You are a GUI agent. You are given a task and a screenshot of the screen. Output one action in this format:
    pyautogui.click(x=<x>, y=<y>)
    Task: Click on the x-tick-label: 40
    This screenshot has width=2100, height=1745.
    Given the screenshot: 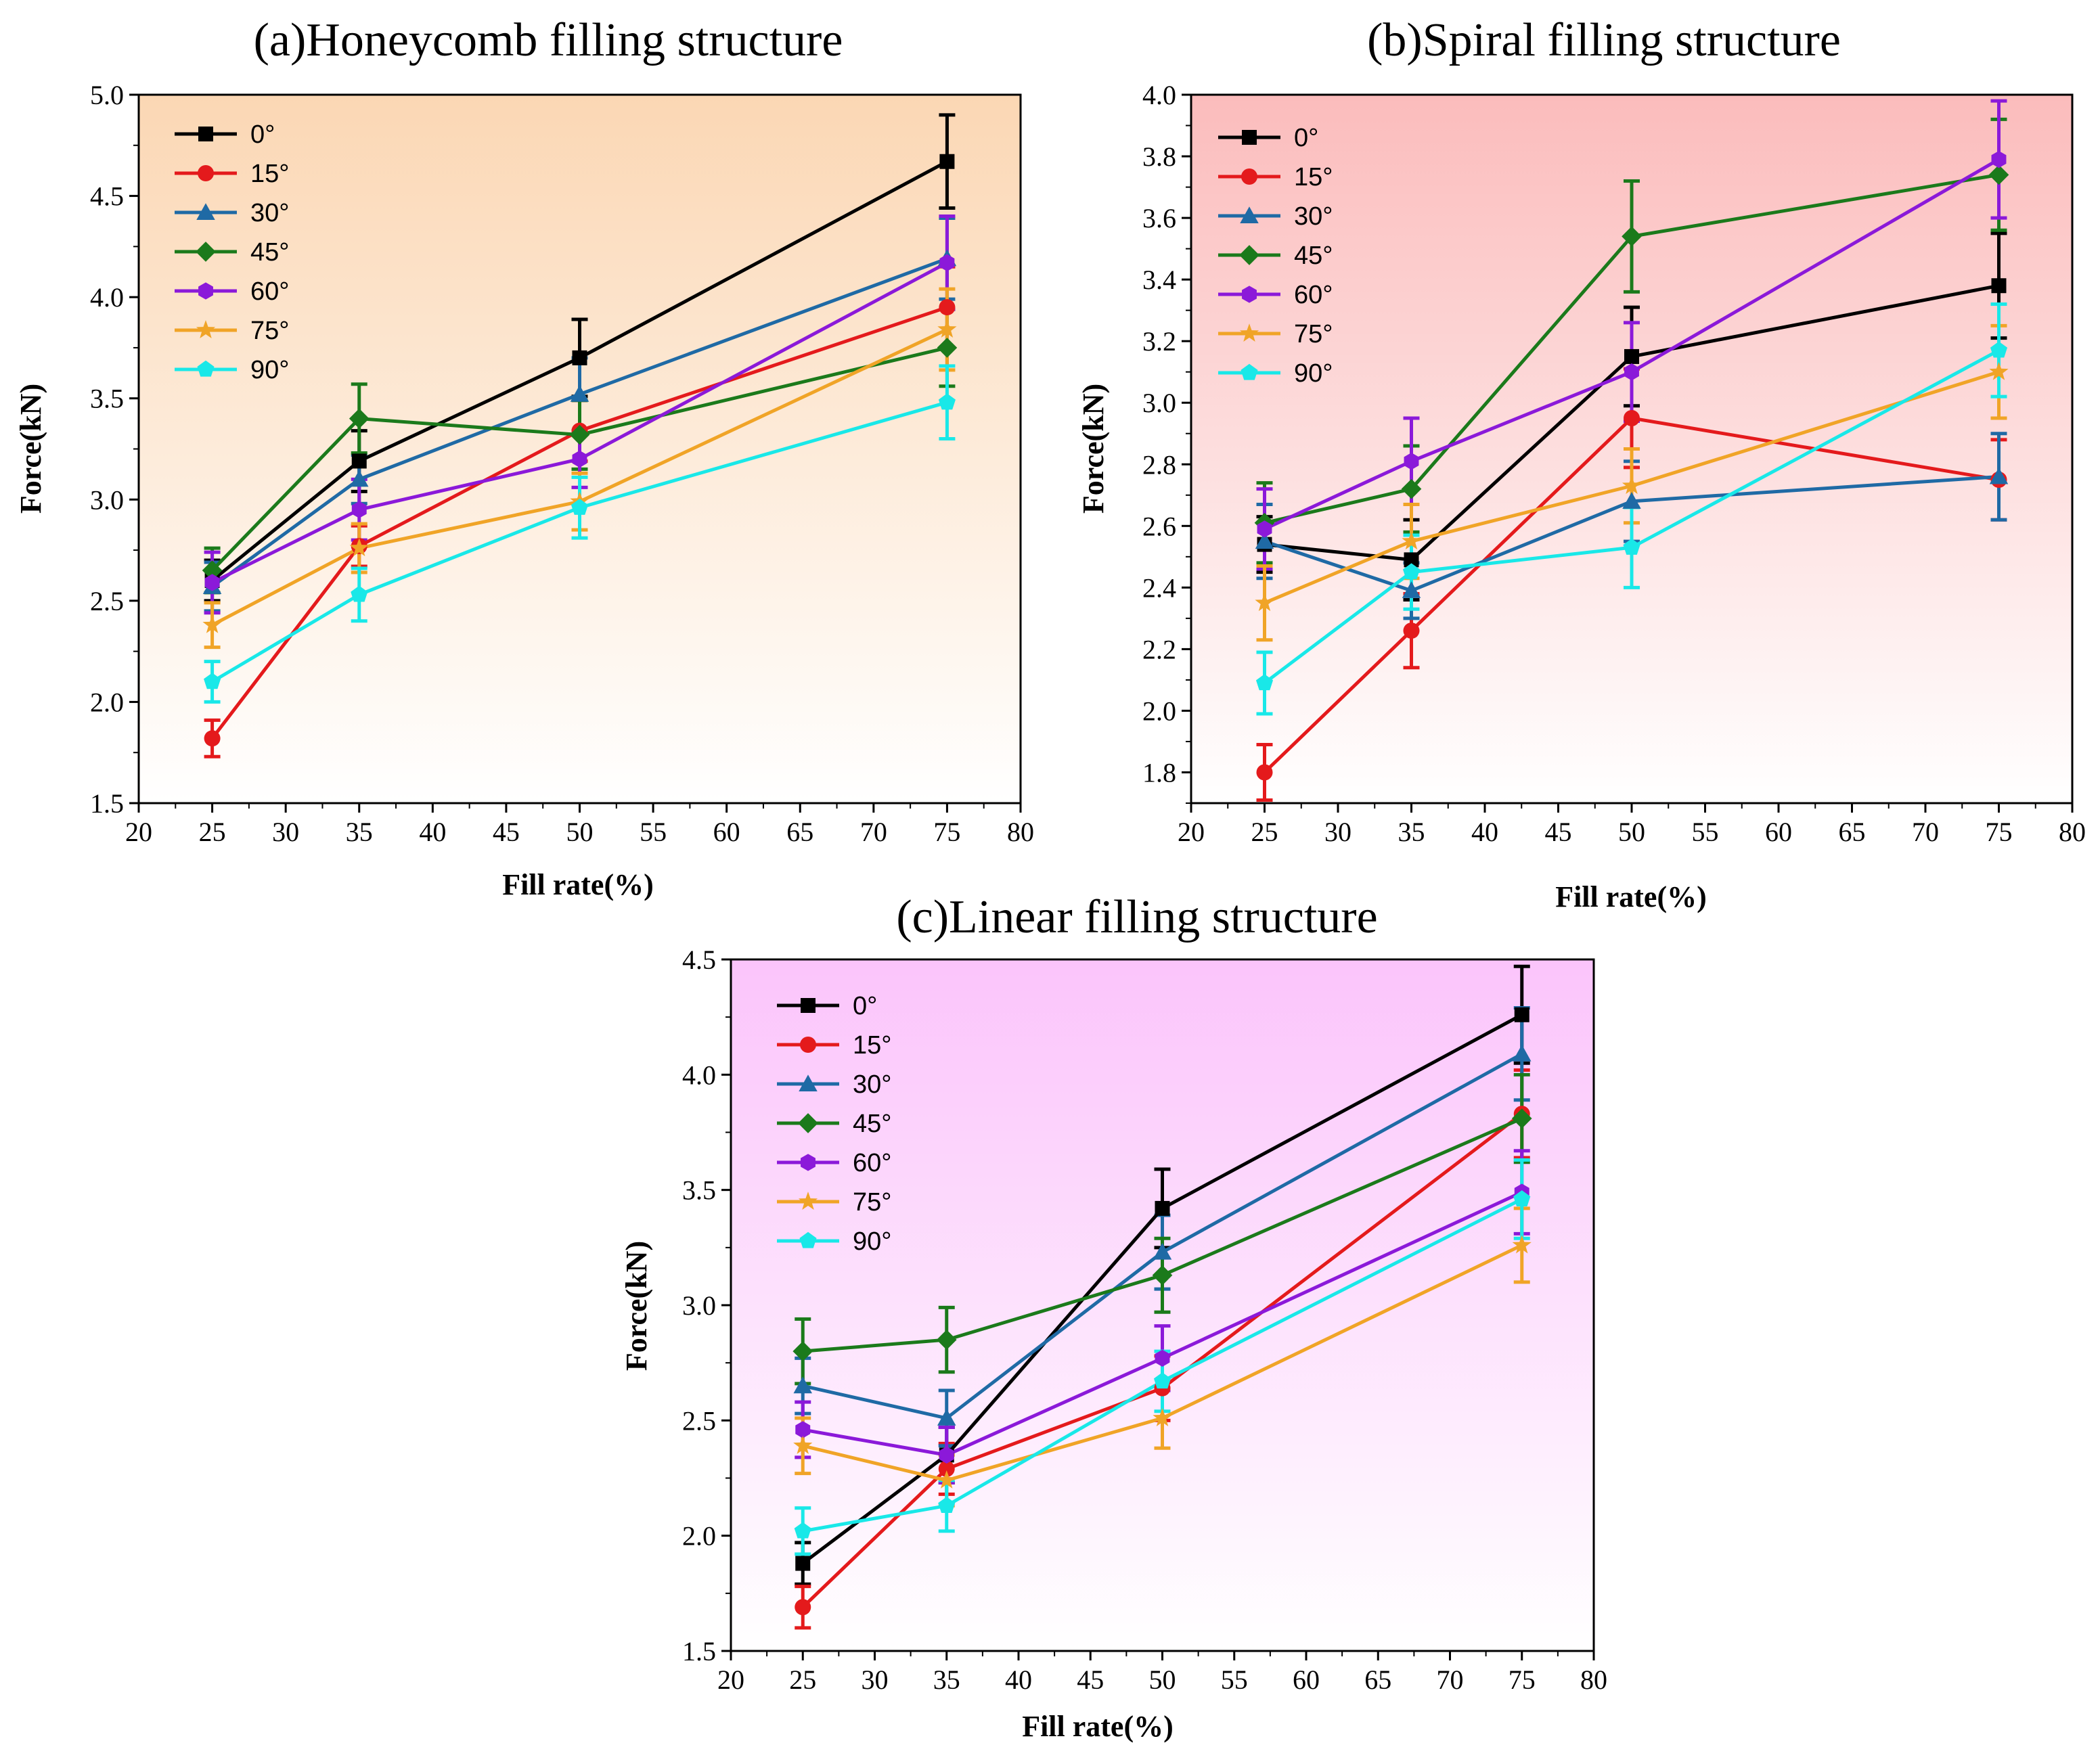 What is the action you would take?
    pyautogui.click(x=432, y=832)
    